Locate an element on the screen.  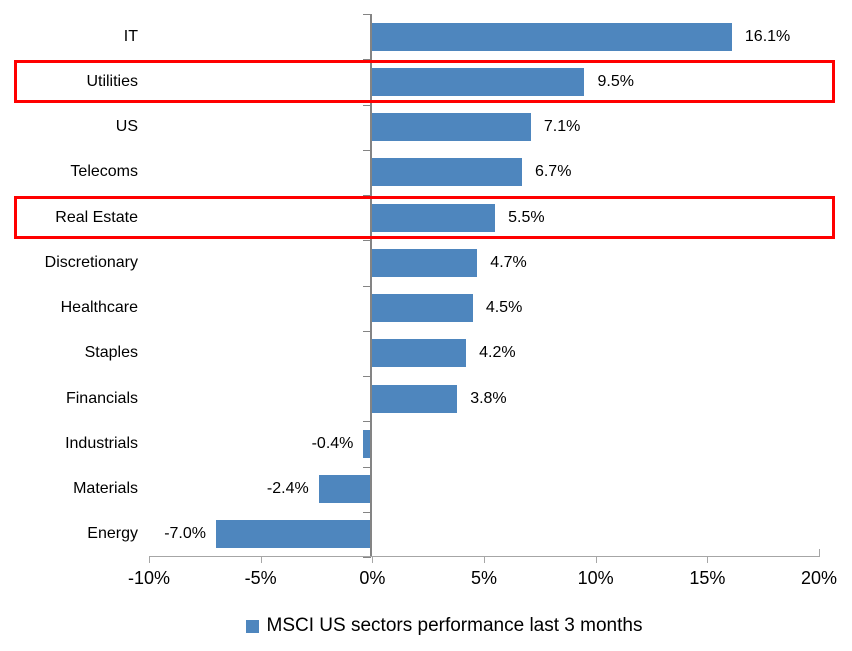
x-axis-tick-label: 10% is located at coordinates (595, 578).